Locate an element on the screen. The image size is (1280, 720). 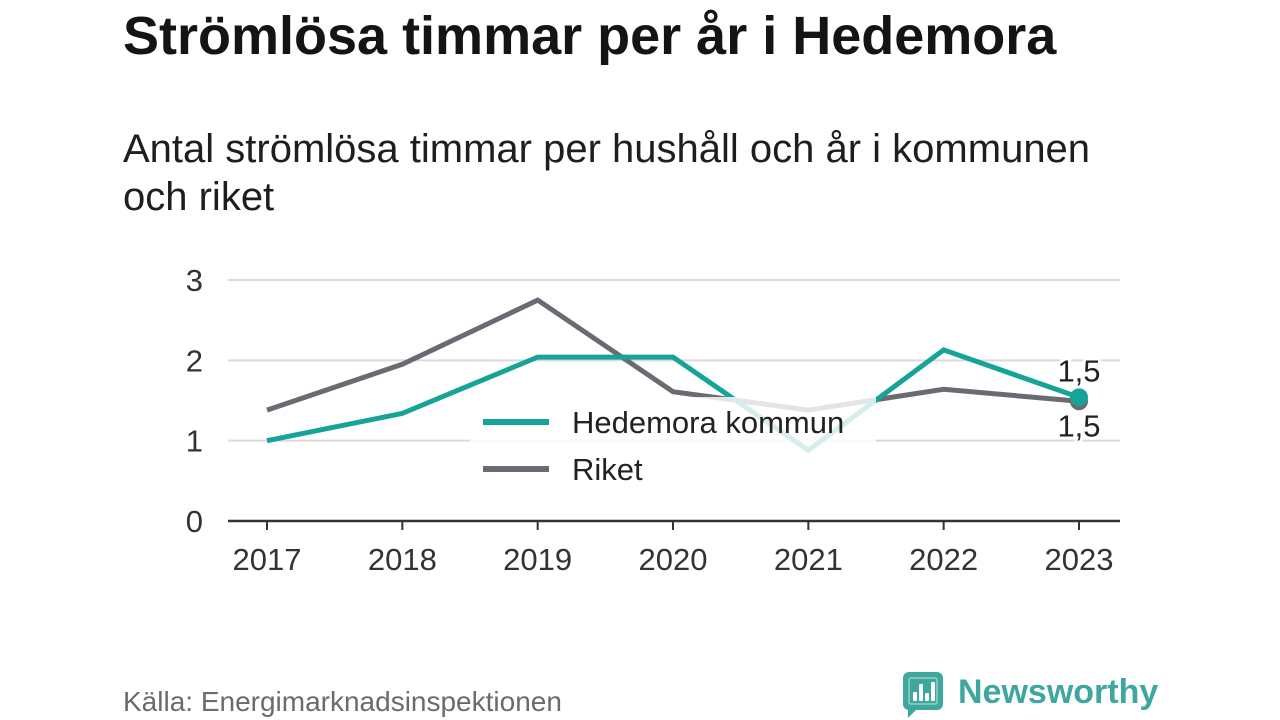
series-line-riket is located at coordinates (673, 355).